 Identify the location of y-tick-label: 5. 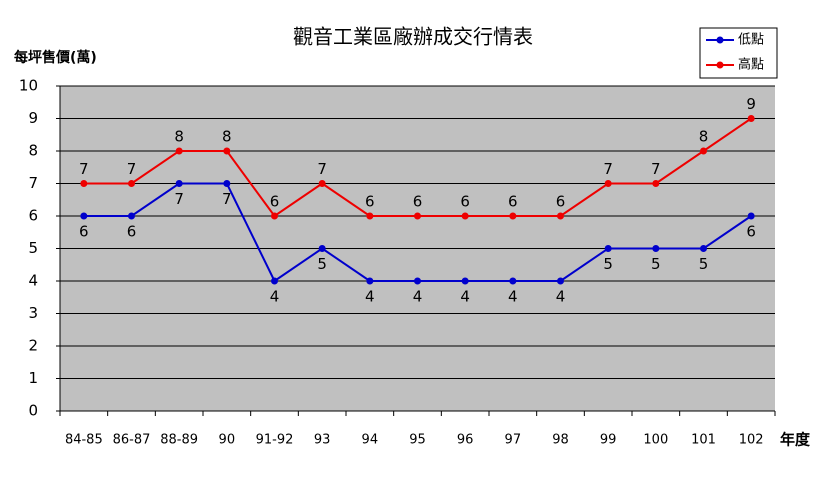
(33, 248).